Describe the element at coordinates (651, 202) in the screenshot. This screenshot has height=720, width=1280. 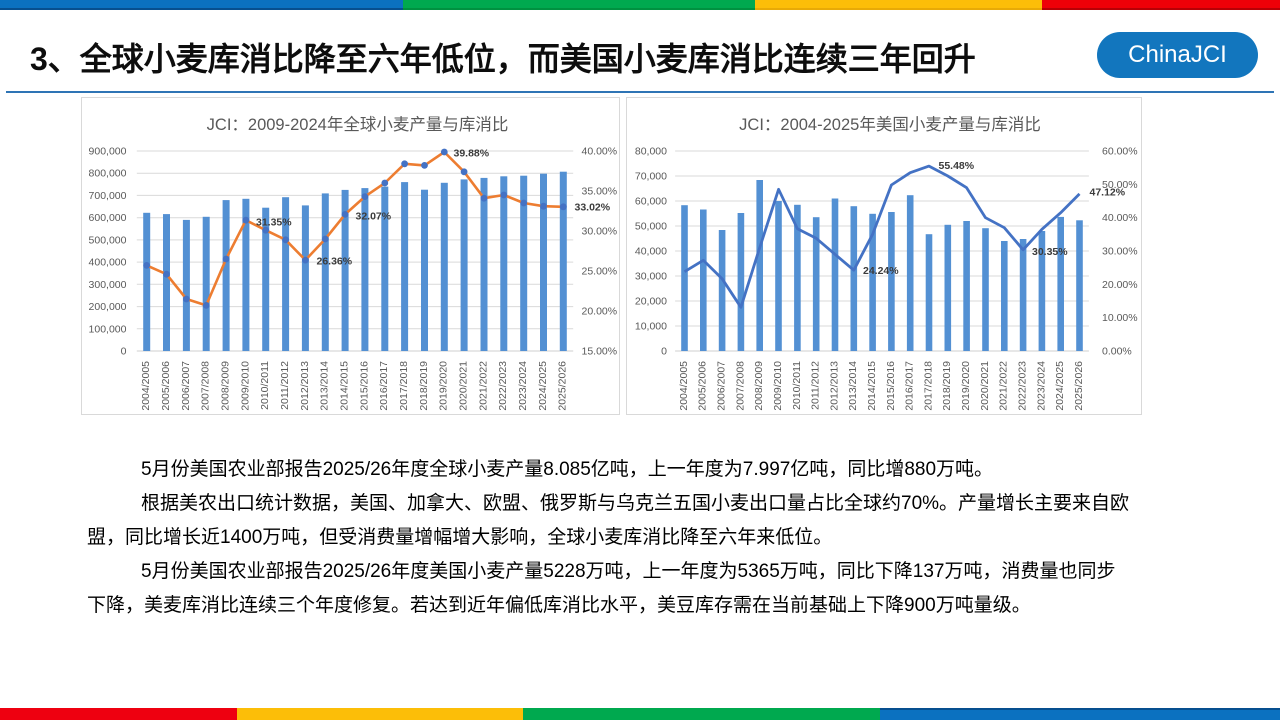
I see `svg-text: 60,000` at that location.